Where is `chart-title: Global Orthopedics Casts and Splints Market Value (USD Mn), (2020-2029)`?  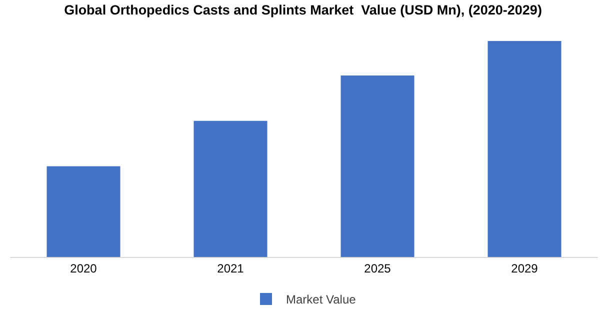 chart-title: Global Orthopedics Casts and Splints Market Value (USD Mn), (2020-2029) is located at coordinates (303, 10).